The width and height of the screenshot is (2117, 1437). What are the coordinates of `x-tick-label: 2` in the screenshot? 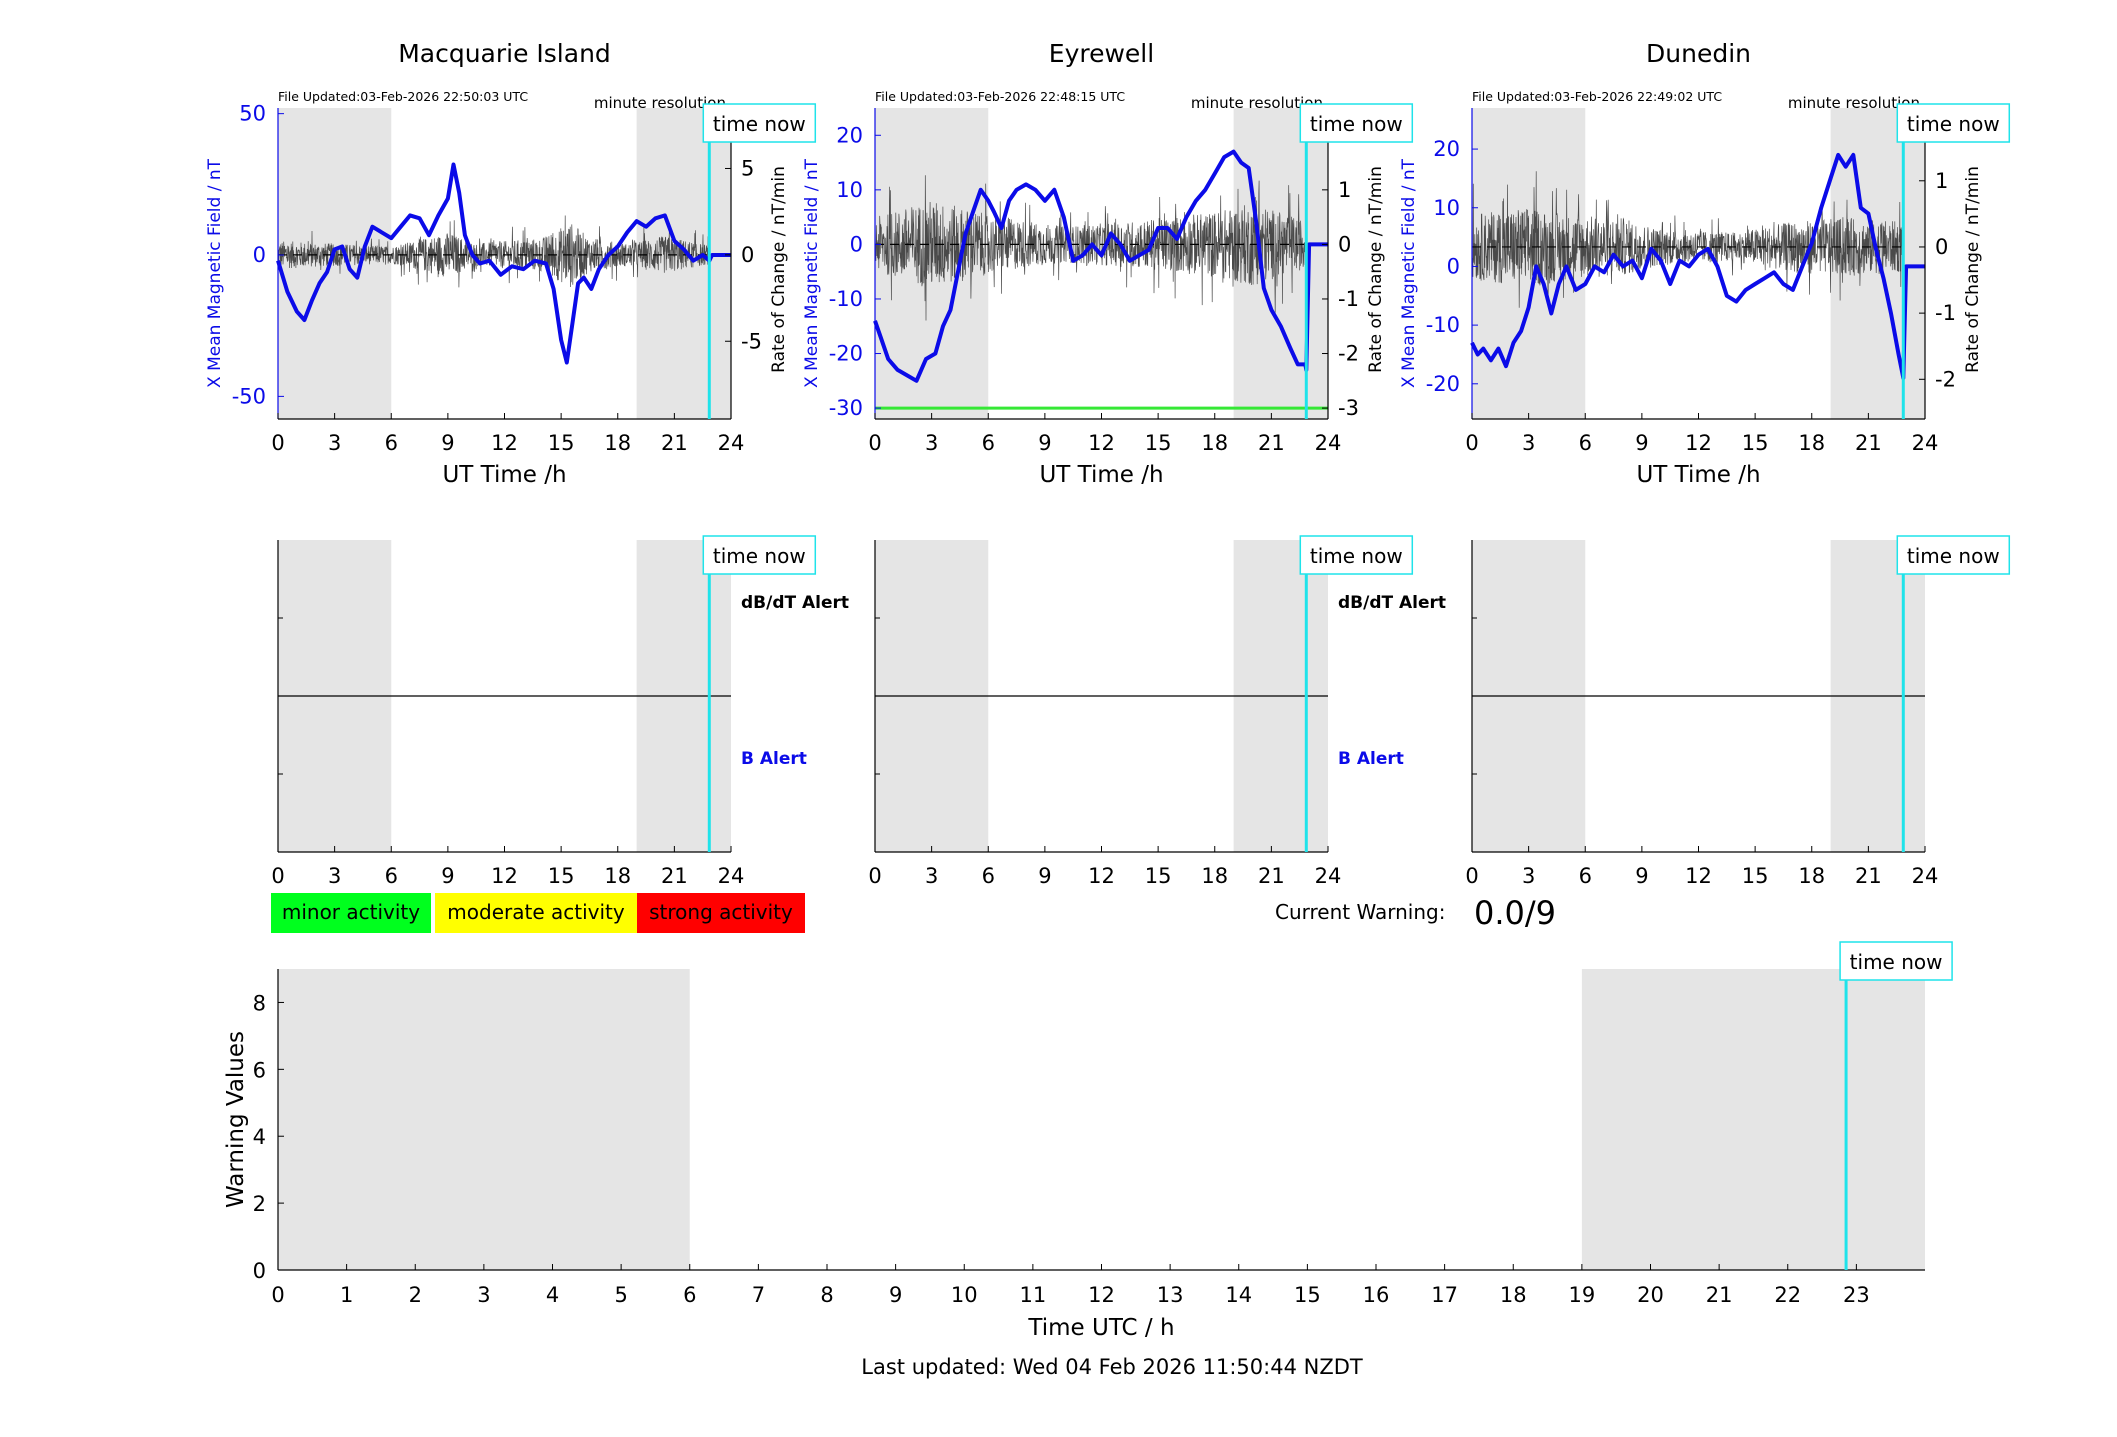 It's located at (415, 1295).